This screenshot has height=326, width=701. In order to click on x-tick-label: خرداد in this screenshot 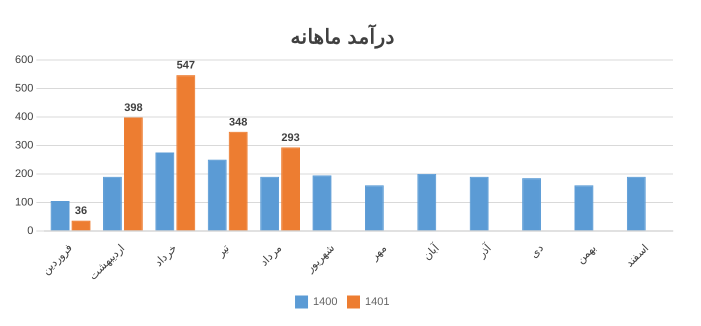, I will do `click(166, 256)`.